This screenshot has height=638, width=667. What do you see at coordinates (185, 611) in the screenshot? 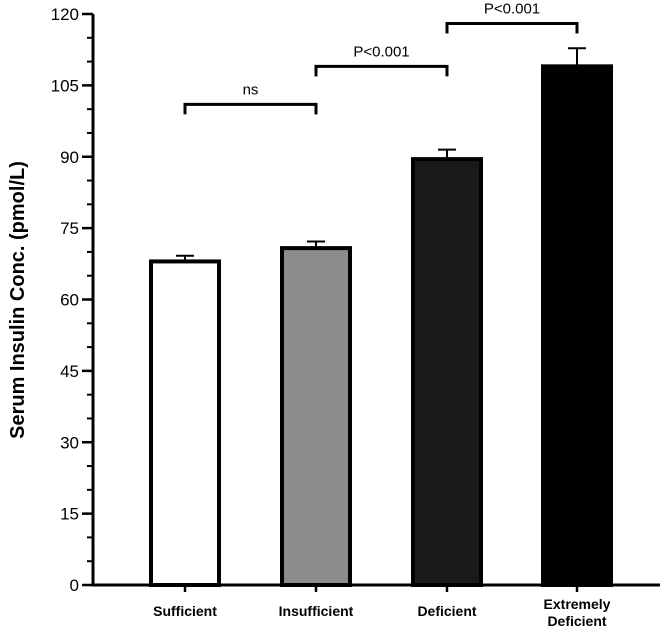
I see `category-label: Sufficient` at bounding box center [185, 611].